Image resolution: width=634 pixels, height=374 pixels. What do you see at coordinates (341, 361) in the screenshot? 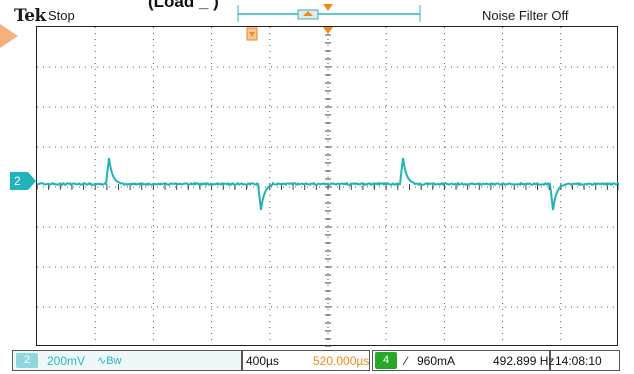
I see `horizontal-position: 520.000µs` at bounding box center [341, 361].